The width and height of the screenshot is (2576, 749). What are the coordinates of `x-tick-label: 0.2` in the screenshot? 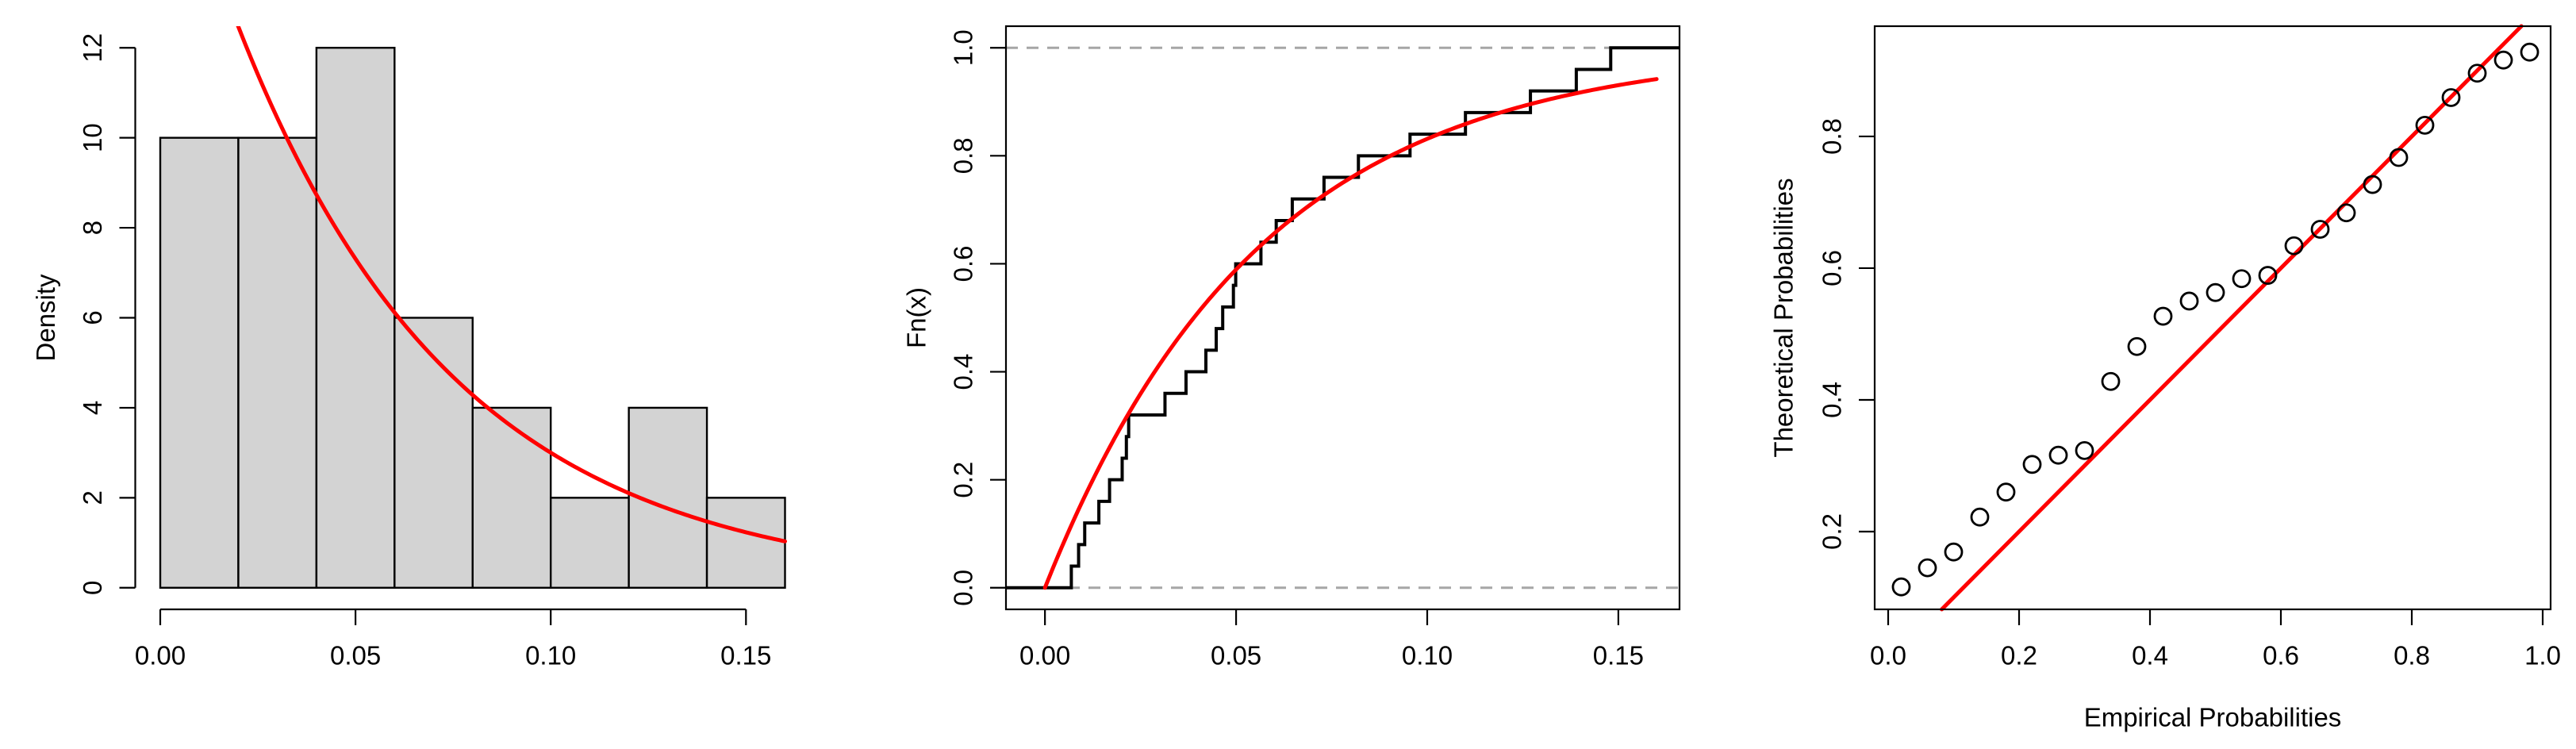 It's located at (2019, 655).